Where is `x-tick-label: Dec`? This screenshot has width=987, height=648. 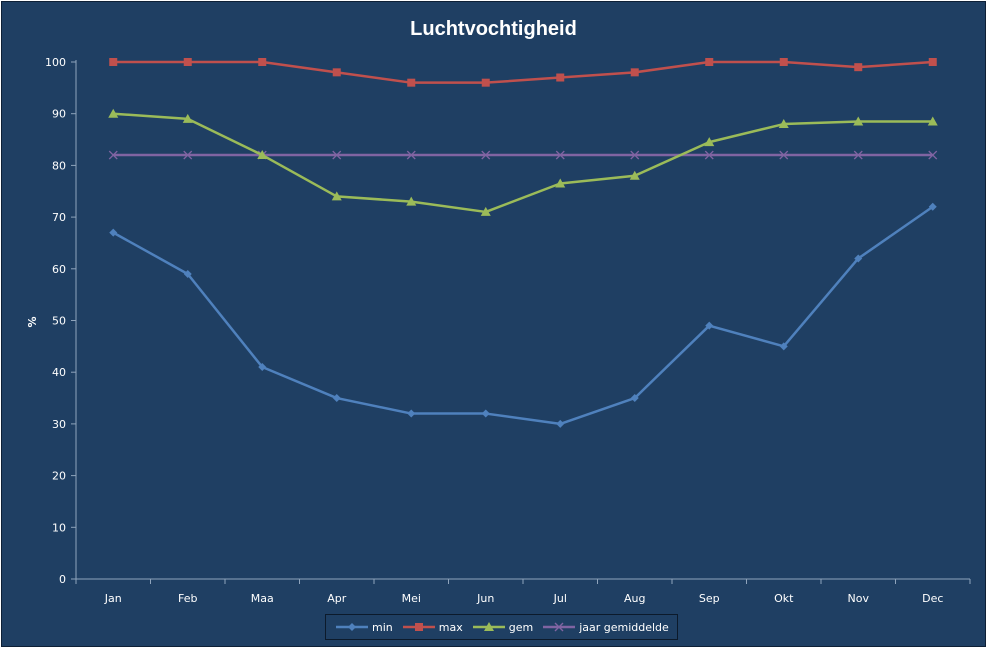
x-tick-label: Dec is located at coordinates (932, 598).